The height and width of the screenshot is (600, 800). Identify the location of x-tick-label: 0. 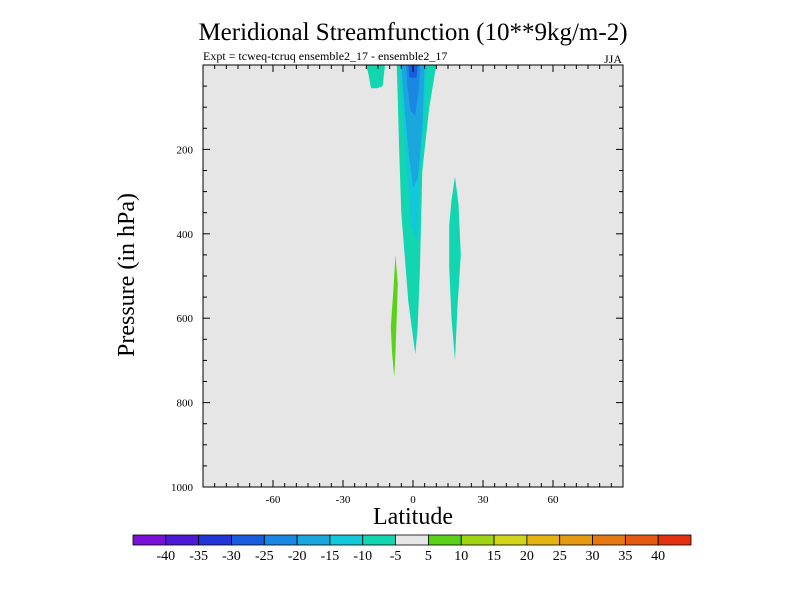
(413, 500).